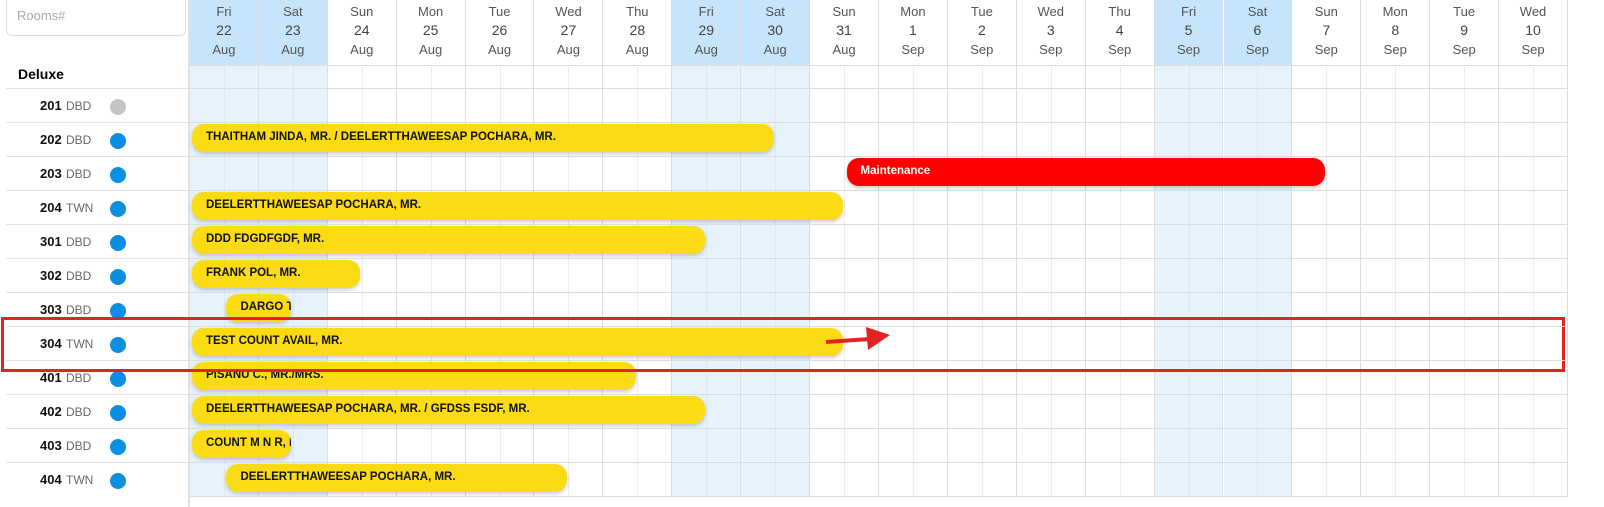 The width and height of the screenshot is (1604, 507). I want to click on room-number: 302, so click(51, 275).